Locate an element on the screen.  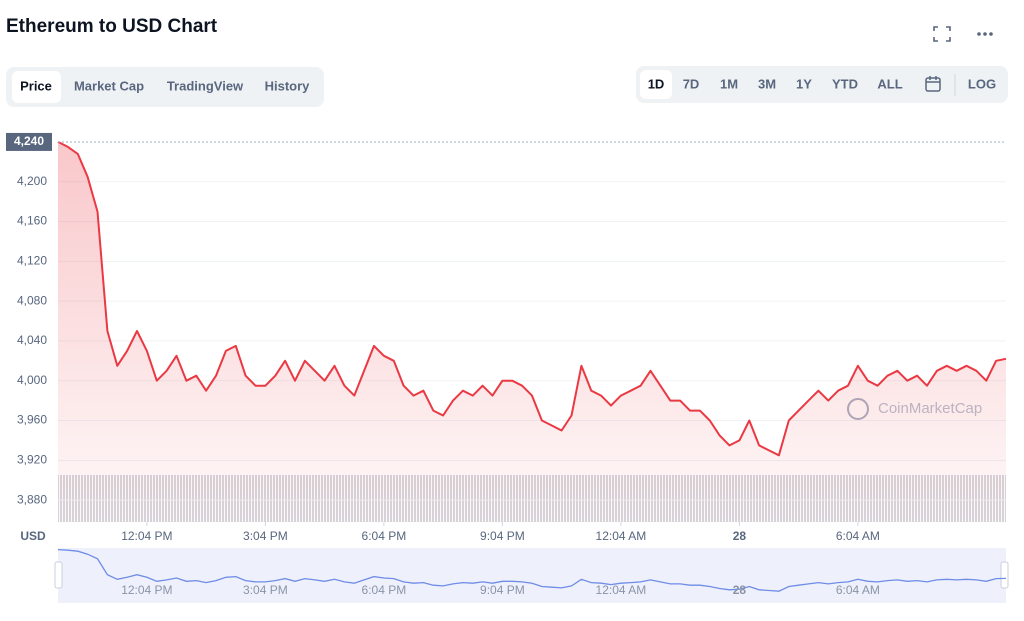
tab: Market Cap is located at coordinates (109, 85).